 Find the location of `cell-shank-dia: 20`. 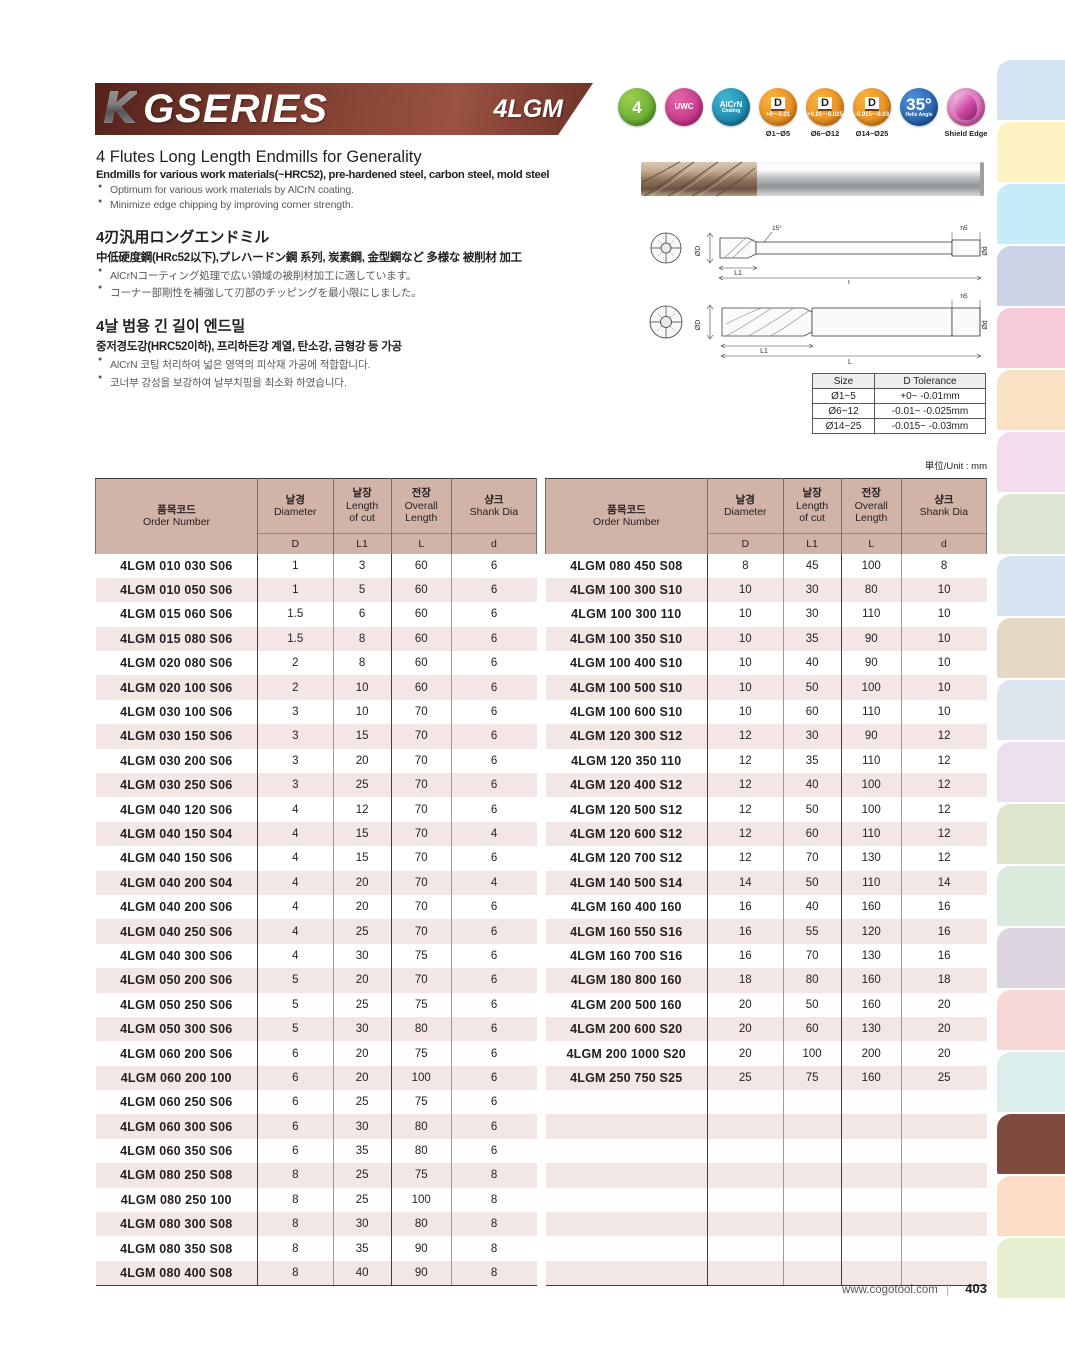

cell-shank-dia: 20 is located at coordinates (943, 1004).